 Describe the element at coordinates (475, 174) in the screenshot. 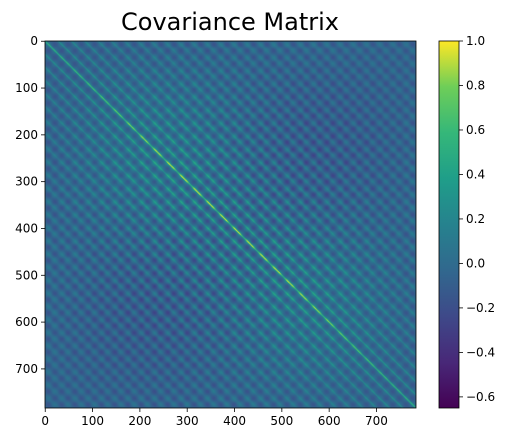

I see `colorbar-tick-label: 0.4` at that location.